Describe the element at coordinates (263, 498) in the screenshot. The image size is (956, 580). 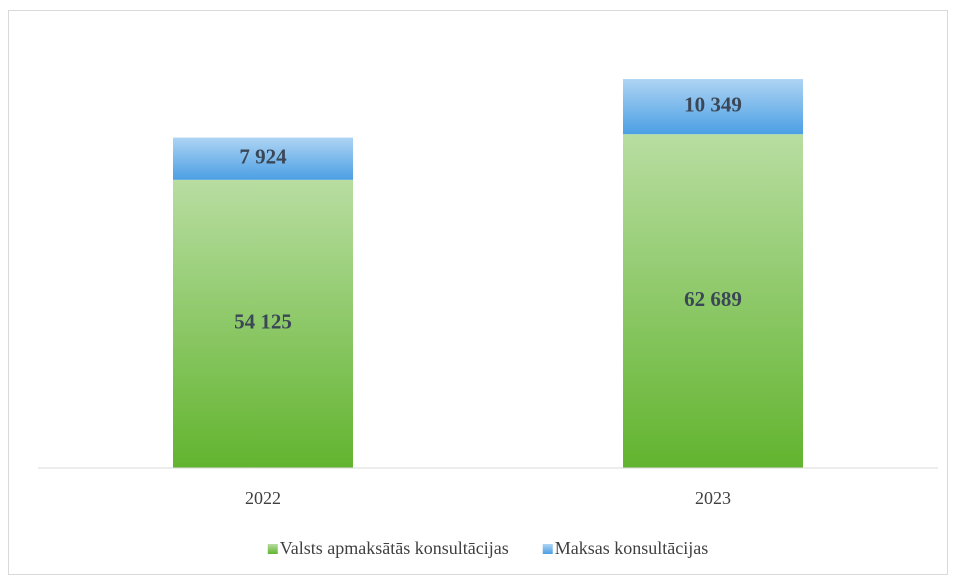
I see `x-tick-label: 2022` at that location.